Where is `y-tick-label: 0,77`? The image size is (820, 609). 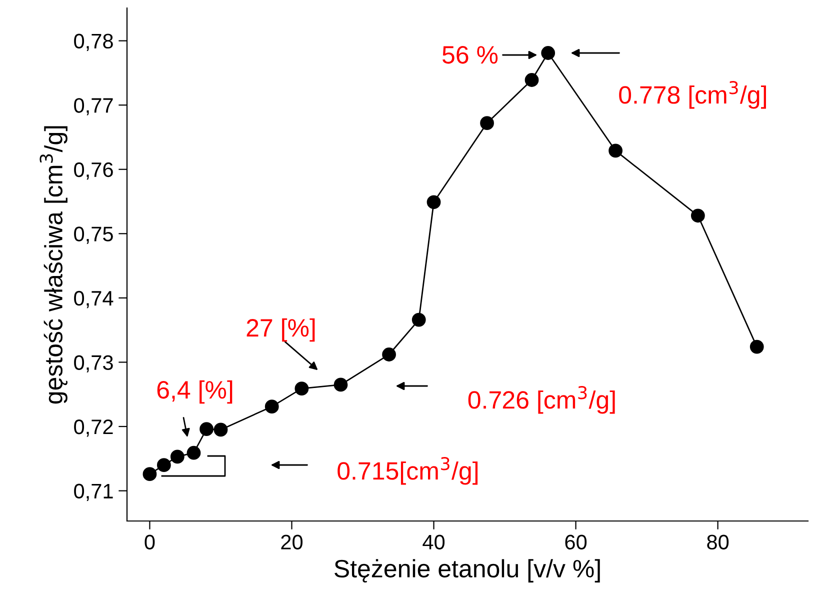
y-tick-label: 0,77 is located at coordinates (93, 107).